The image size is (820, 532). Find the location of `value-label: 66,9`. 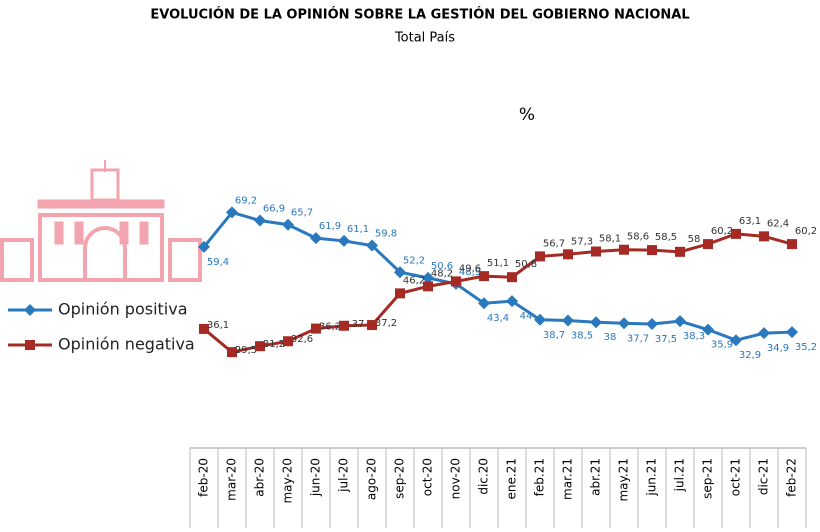

value-label: 66,9 is located at coordinates (274, 209).